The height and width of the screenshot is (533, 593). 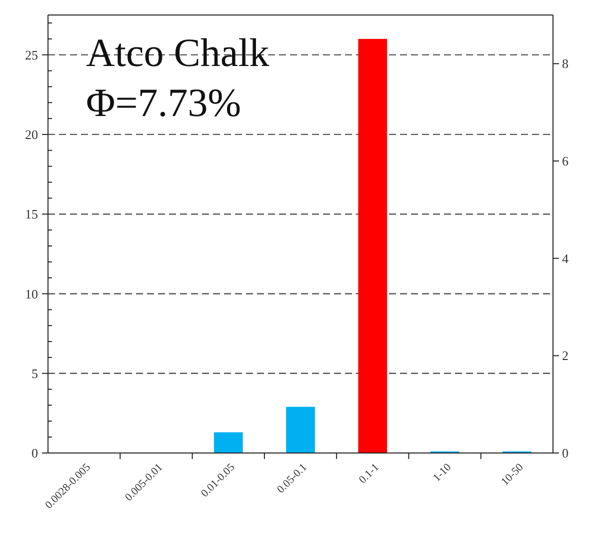 What do you see at coordinates (565, 64) in the screenshot?
I see `y2-tick-label: 8` at bounding box center [565, 64].